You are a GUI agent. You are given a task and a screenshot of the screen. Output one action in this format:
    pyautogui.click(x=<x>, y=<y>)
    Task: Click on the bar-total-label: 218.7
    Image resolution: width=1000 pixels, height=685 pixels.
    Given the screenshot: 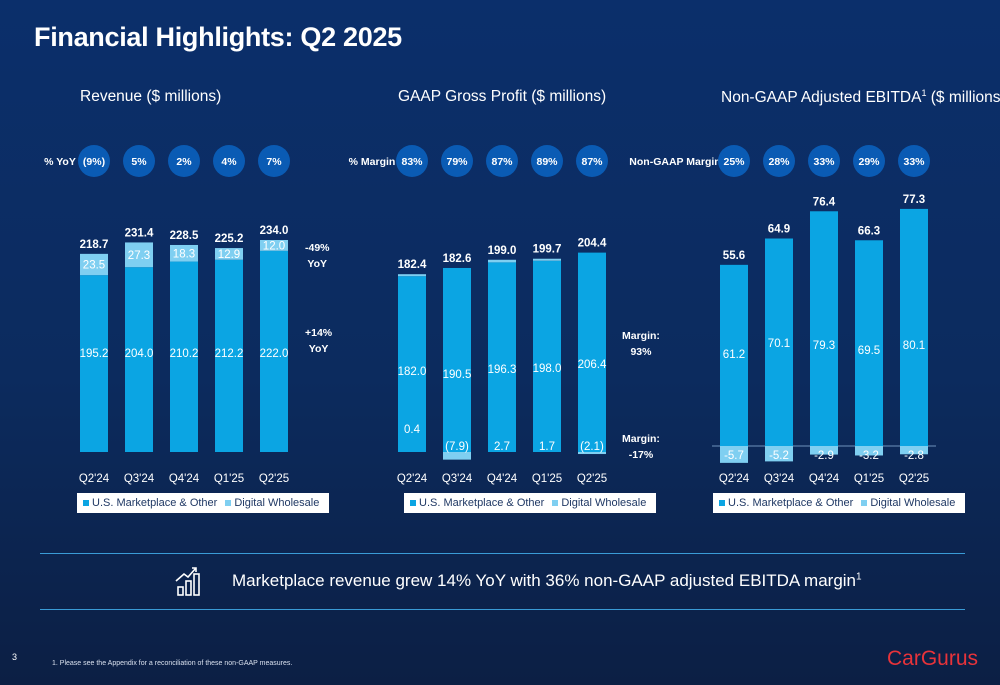 What is the action you would take?
    pyautogui.click(x=94, y=245)
    